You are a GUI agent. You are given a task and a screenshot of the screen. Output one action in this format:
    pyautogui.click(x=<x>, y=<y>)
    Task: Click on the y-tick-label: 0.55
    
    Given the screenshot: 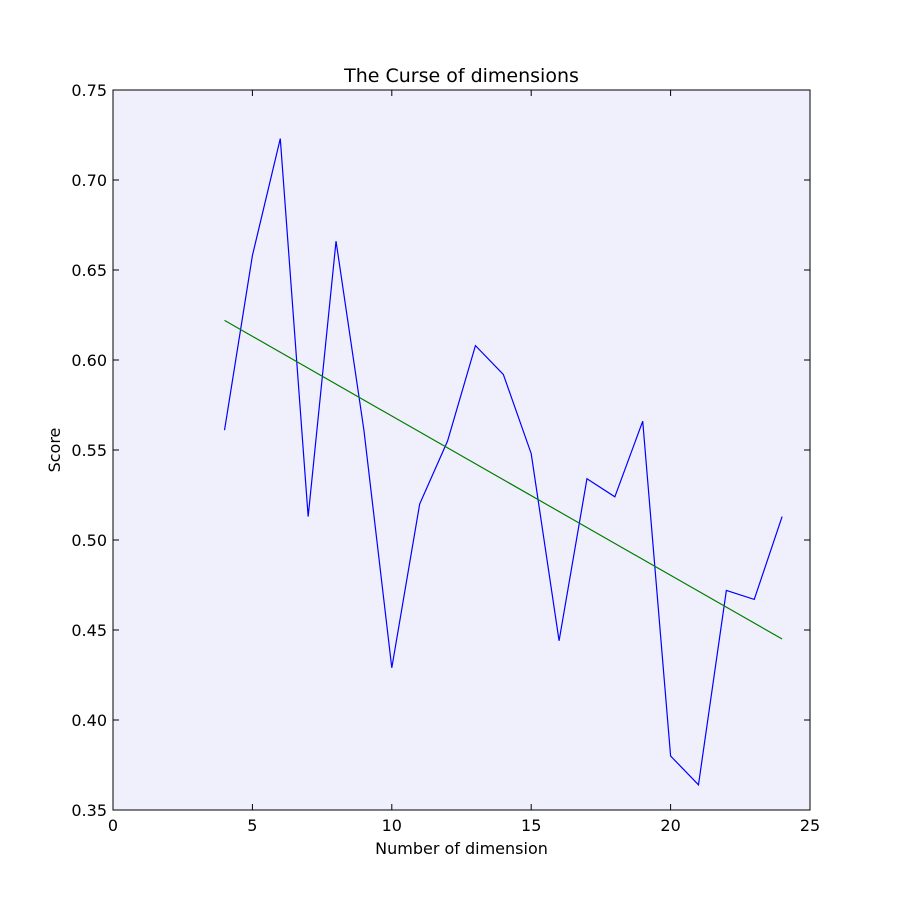 What is the action you would take?
    pyautogui.click(x=89, y=450)
    